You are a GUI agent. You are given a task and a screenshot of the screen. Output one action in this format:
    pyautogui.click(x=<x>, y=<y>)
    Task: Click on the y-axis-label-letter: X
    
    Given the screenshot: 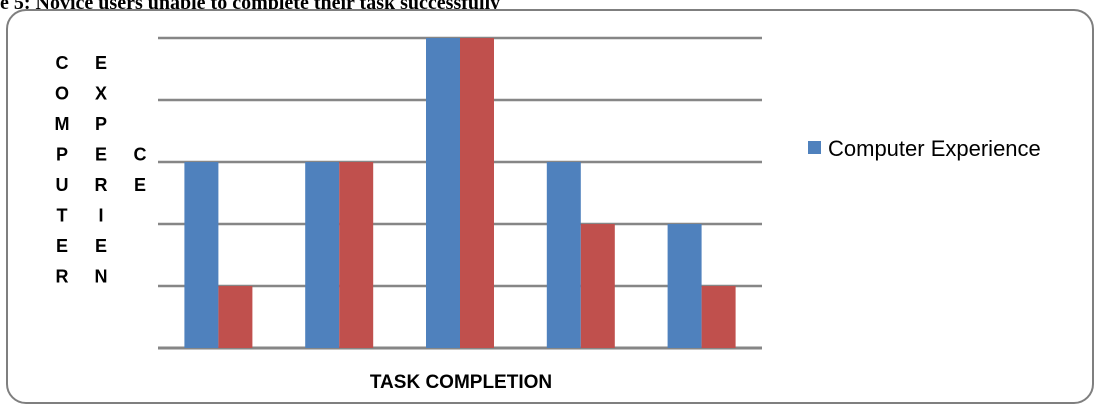 What is the action you would take?
    pyautogui.click(x=101, y=94)
    